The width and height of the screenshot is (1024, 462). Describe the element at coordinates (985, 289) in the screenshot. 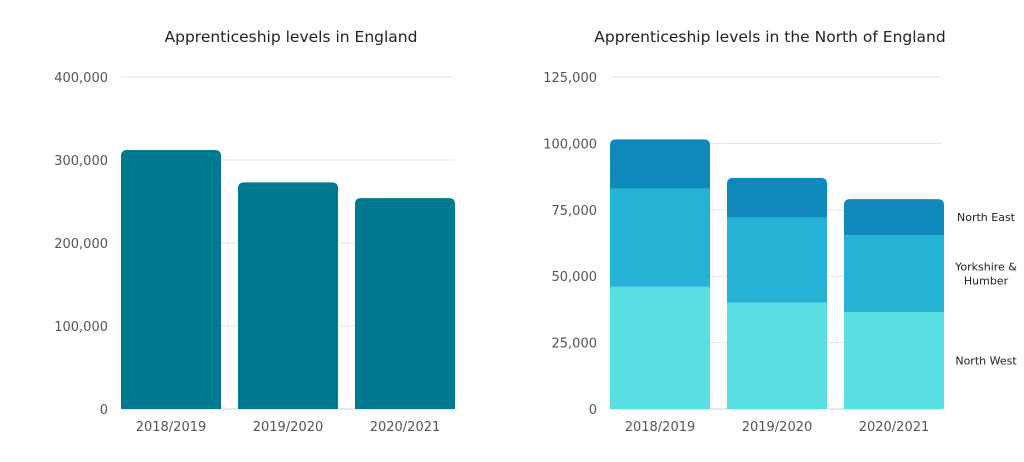

I see `north-series-labels: North West Yorkshire & Humber North East` at that location.